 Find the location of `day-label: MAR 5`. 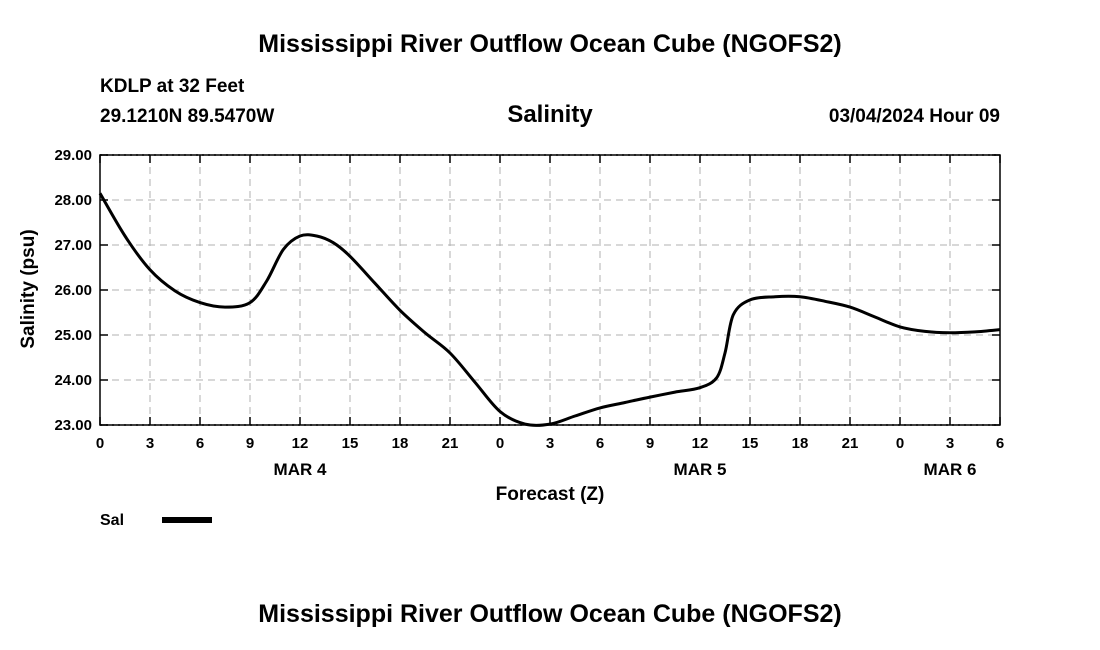

day-label: MAR 5 is located at coordinates (700, 469).